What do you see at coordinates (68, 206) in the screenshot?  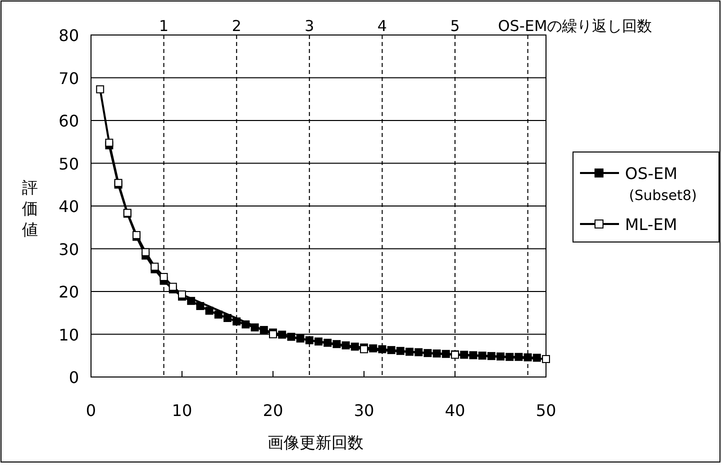 I see `y-tick-label: 40` at bounding box center [68, 206].